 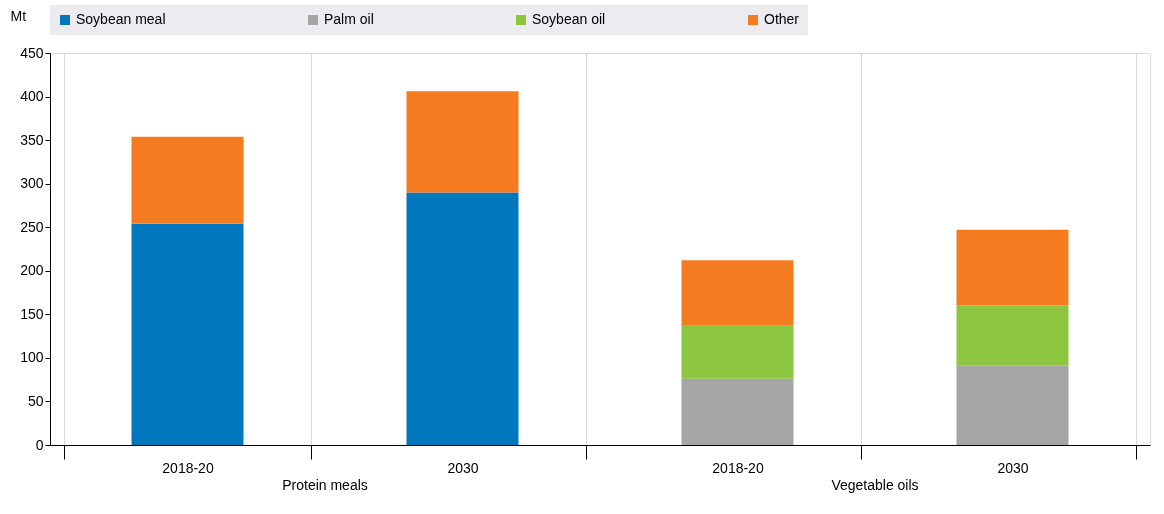 I want to click on y-axis-title: Mt, so click(x=18, y=15).